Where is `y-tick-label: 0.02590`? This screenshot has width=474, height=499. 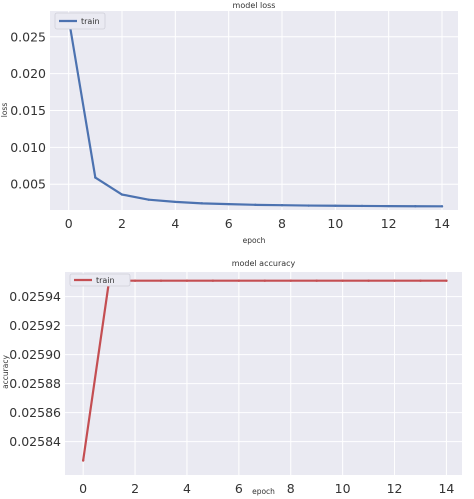 y-tick-label: 0.02590 is located at coordinates (35, 354).